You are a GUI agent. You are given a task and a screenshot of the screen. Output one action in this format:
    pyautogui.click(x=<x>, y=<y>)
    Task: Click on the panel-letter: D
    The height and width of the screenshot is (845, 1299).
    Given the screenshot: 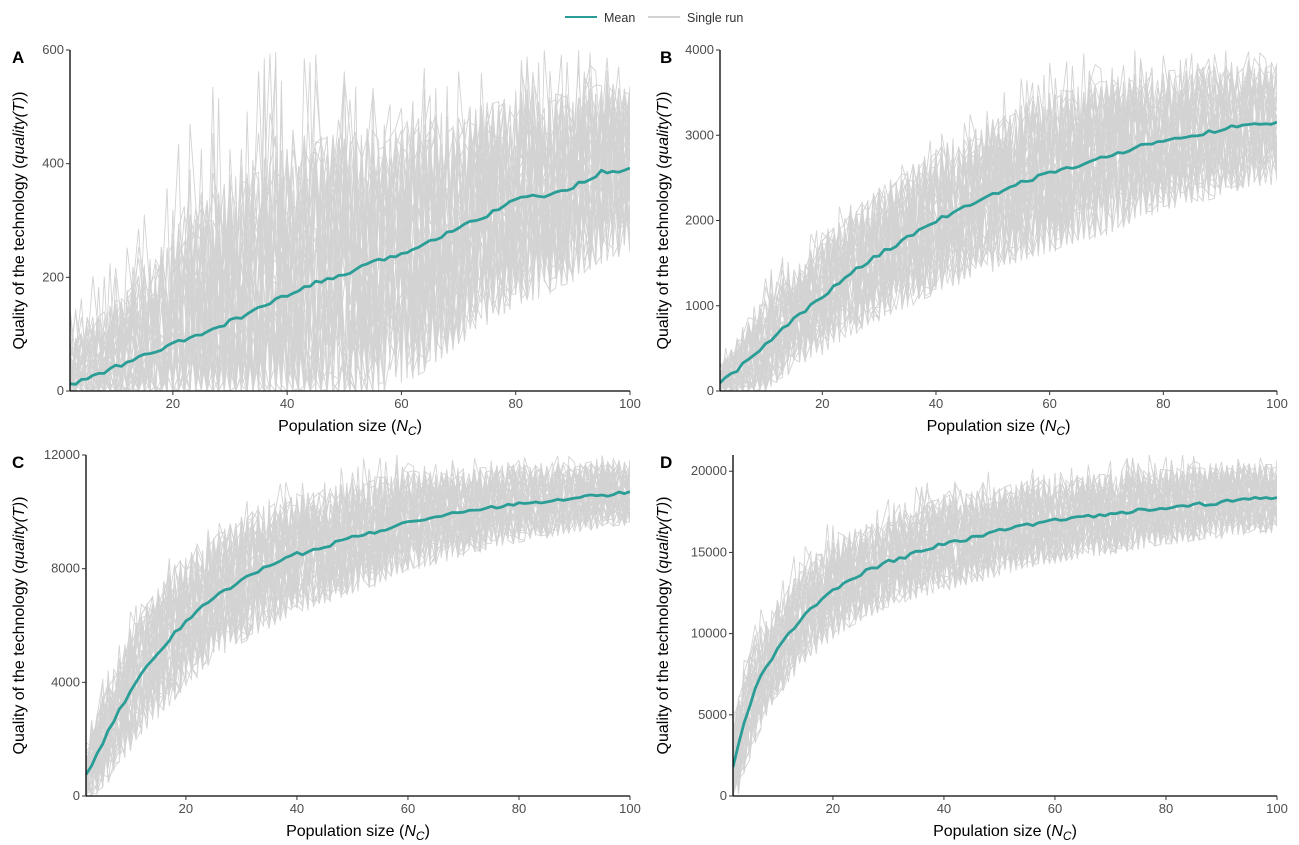 What is the action you would take?
    pyautogui.click(x=666, y=462)
    